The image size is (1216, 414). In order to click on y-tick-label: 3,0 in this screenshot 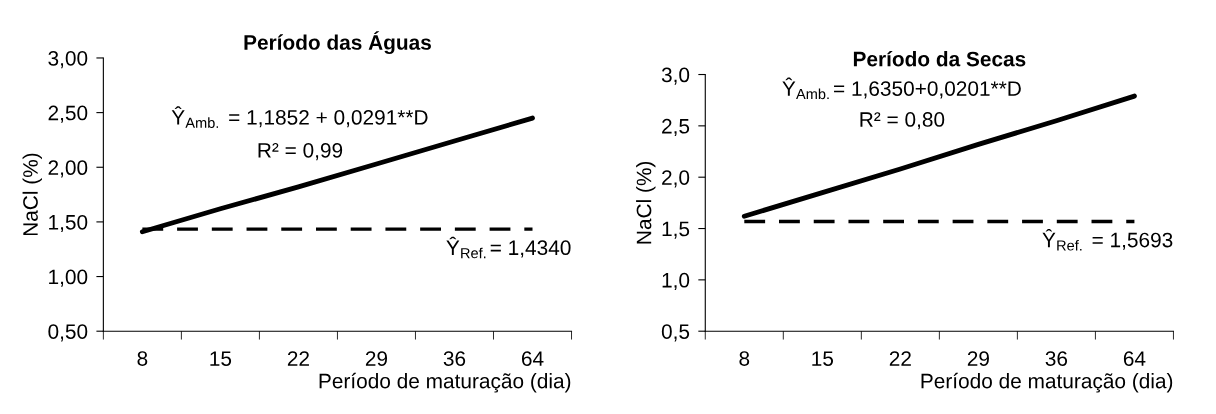, I will do `click(675, 76)`.